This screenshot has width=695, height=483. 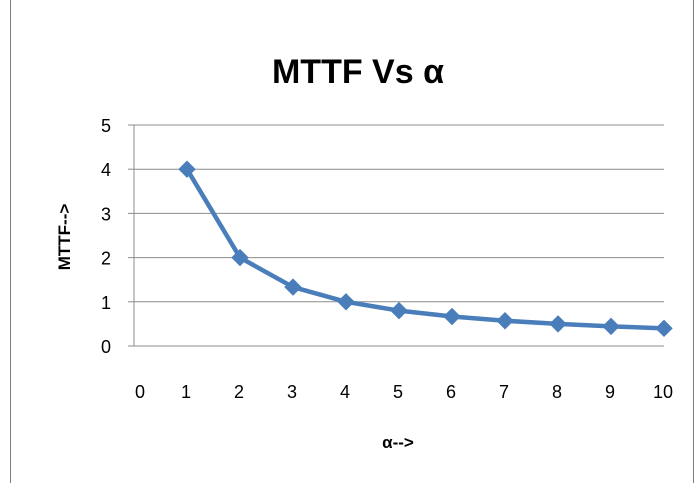 What do you see at coordinates (557, 392) in the screenshot?
I see `x-tick-label: 8` at bounding box center [557, 392].